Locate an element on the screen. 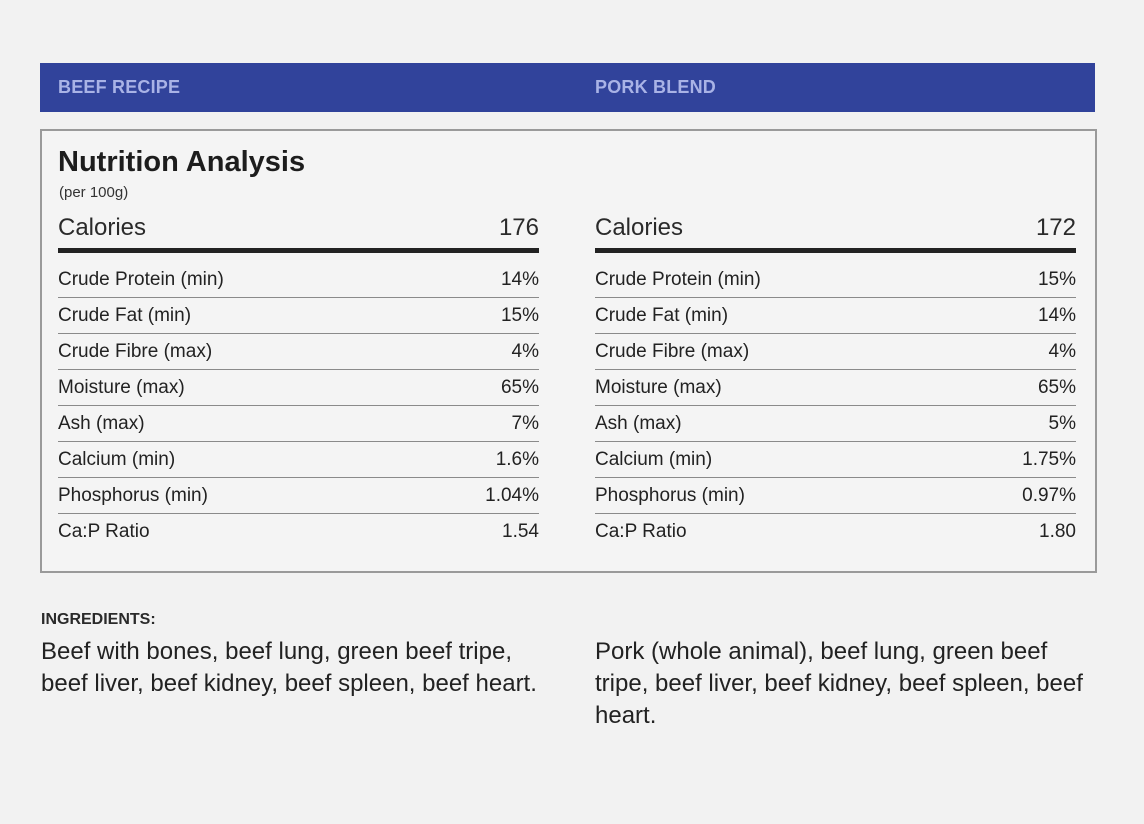 The width and height of the screenshot is (1144, 824). nutrient-value: 7% is located at coordinates (525, 423).